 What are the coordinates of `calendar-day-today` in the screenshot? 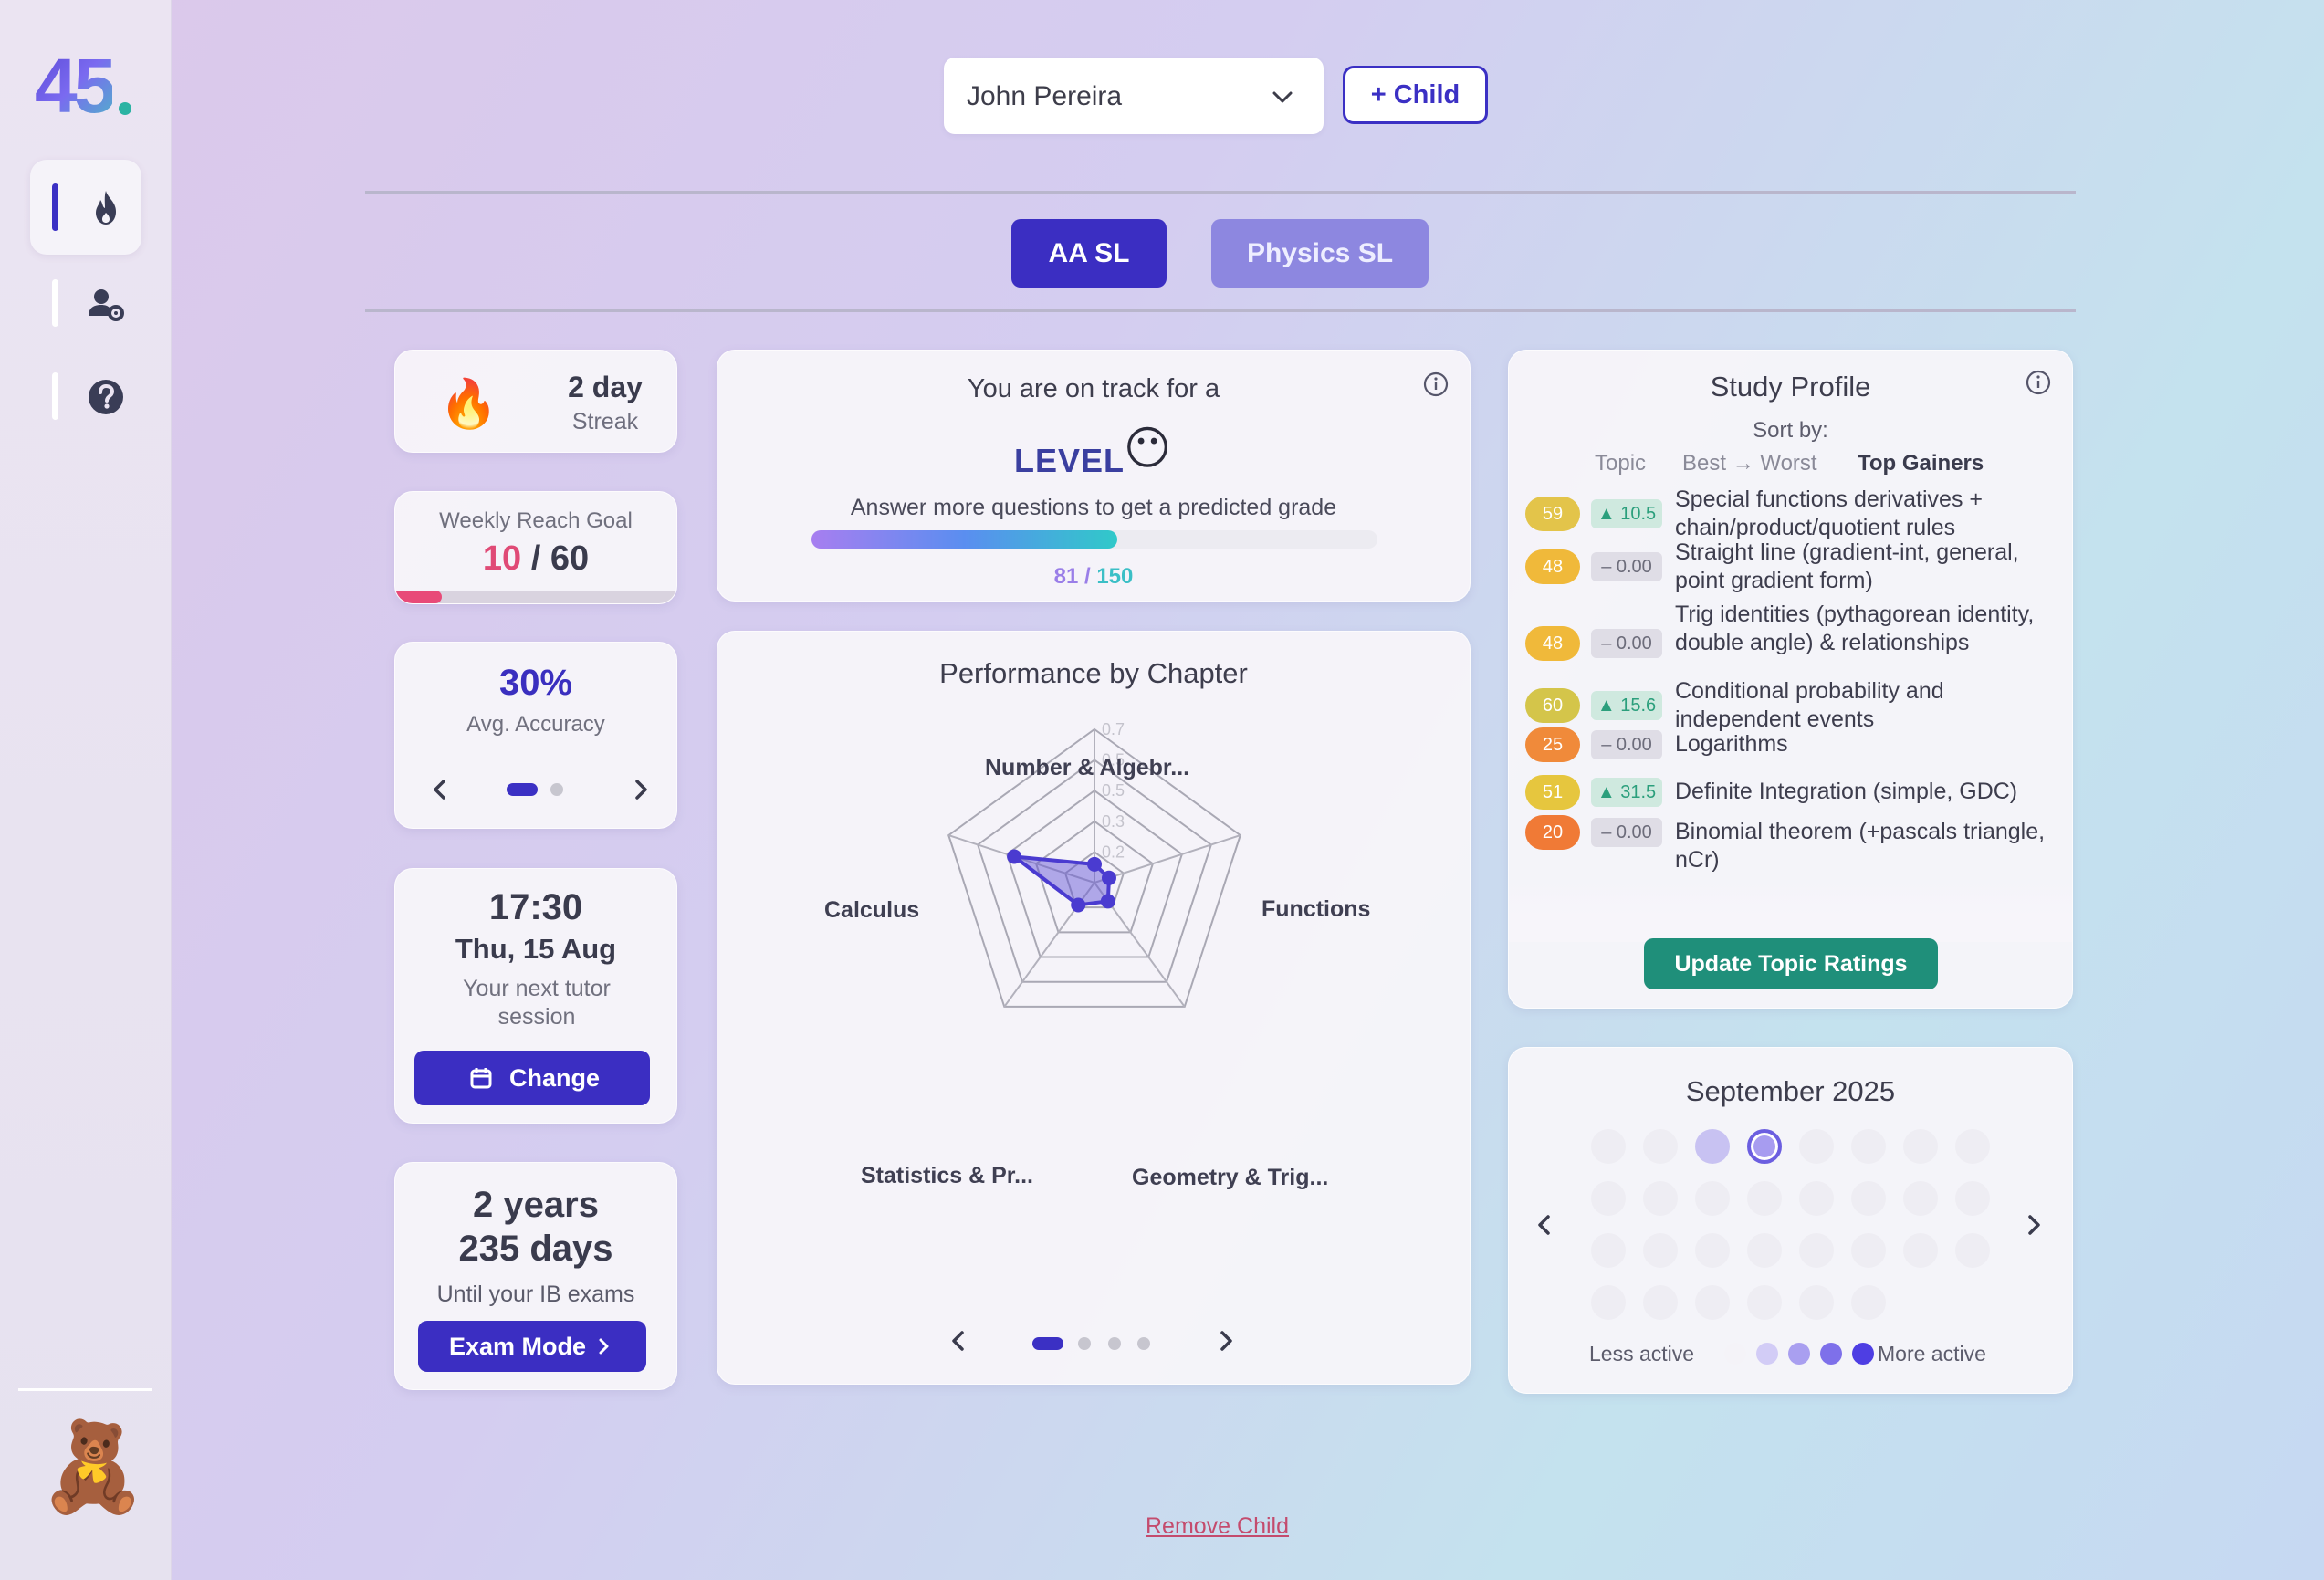 It's located at (1765, 1147).